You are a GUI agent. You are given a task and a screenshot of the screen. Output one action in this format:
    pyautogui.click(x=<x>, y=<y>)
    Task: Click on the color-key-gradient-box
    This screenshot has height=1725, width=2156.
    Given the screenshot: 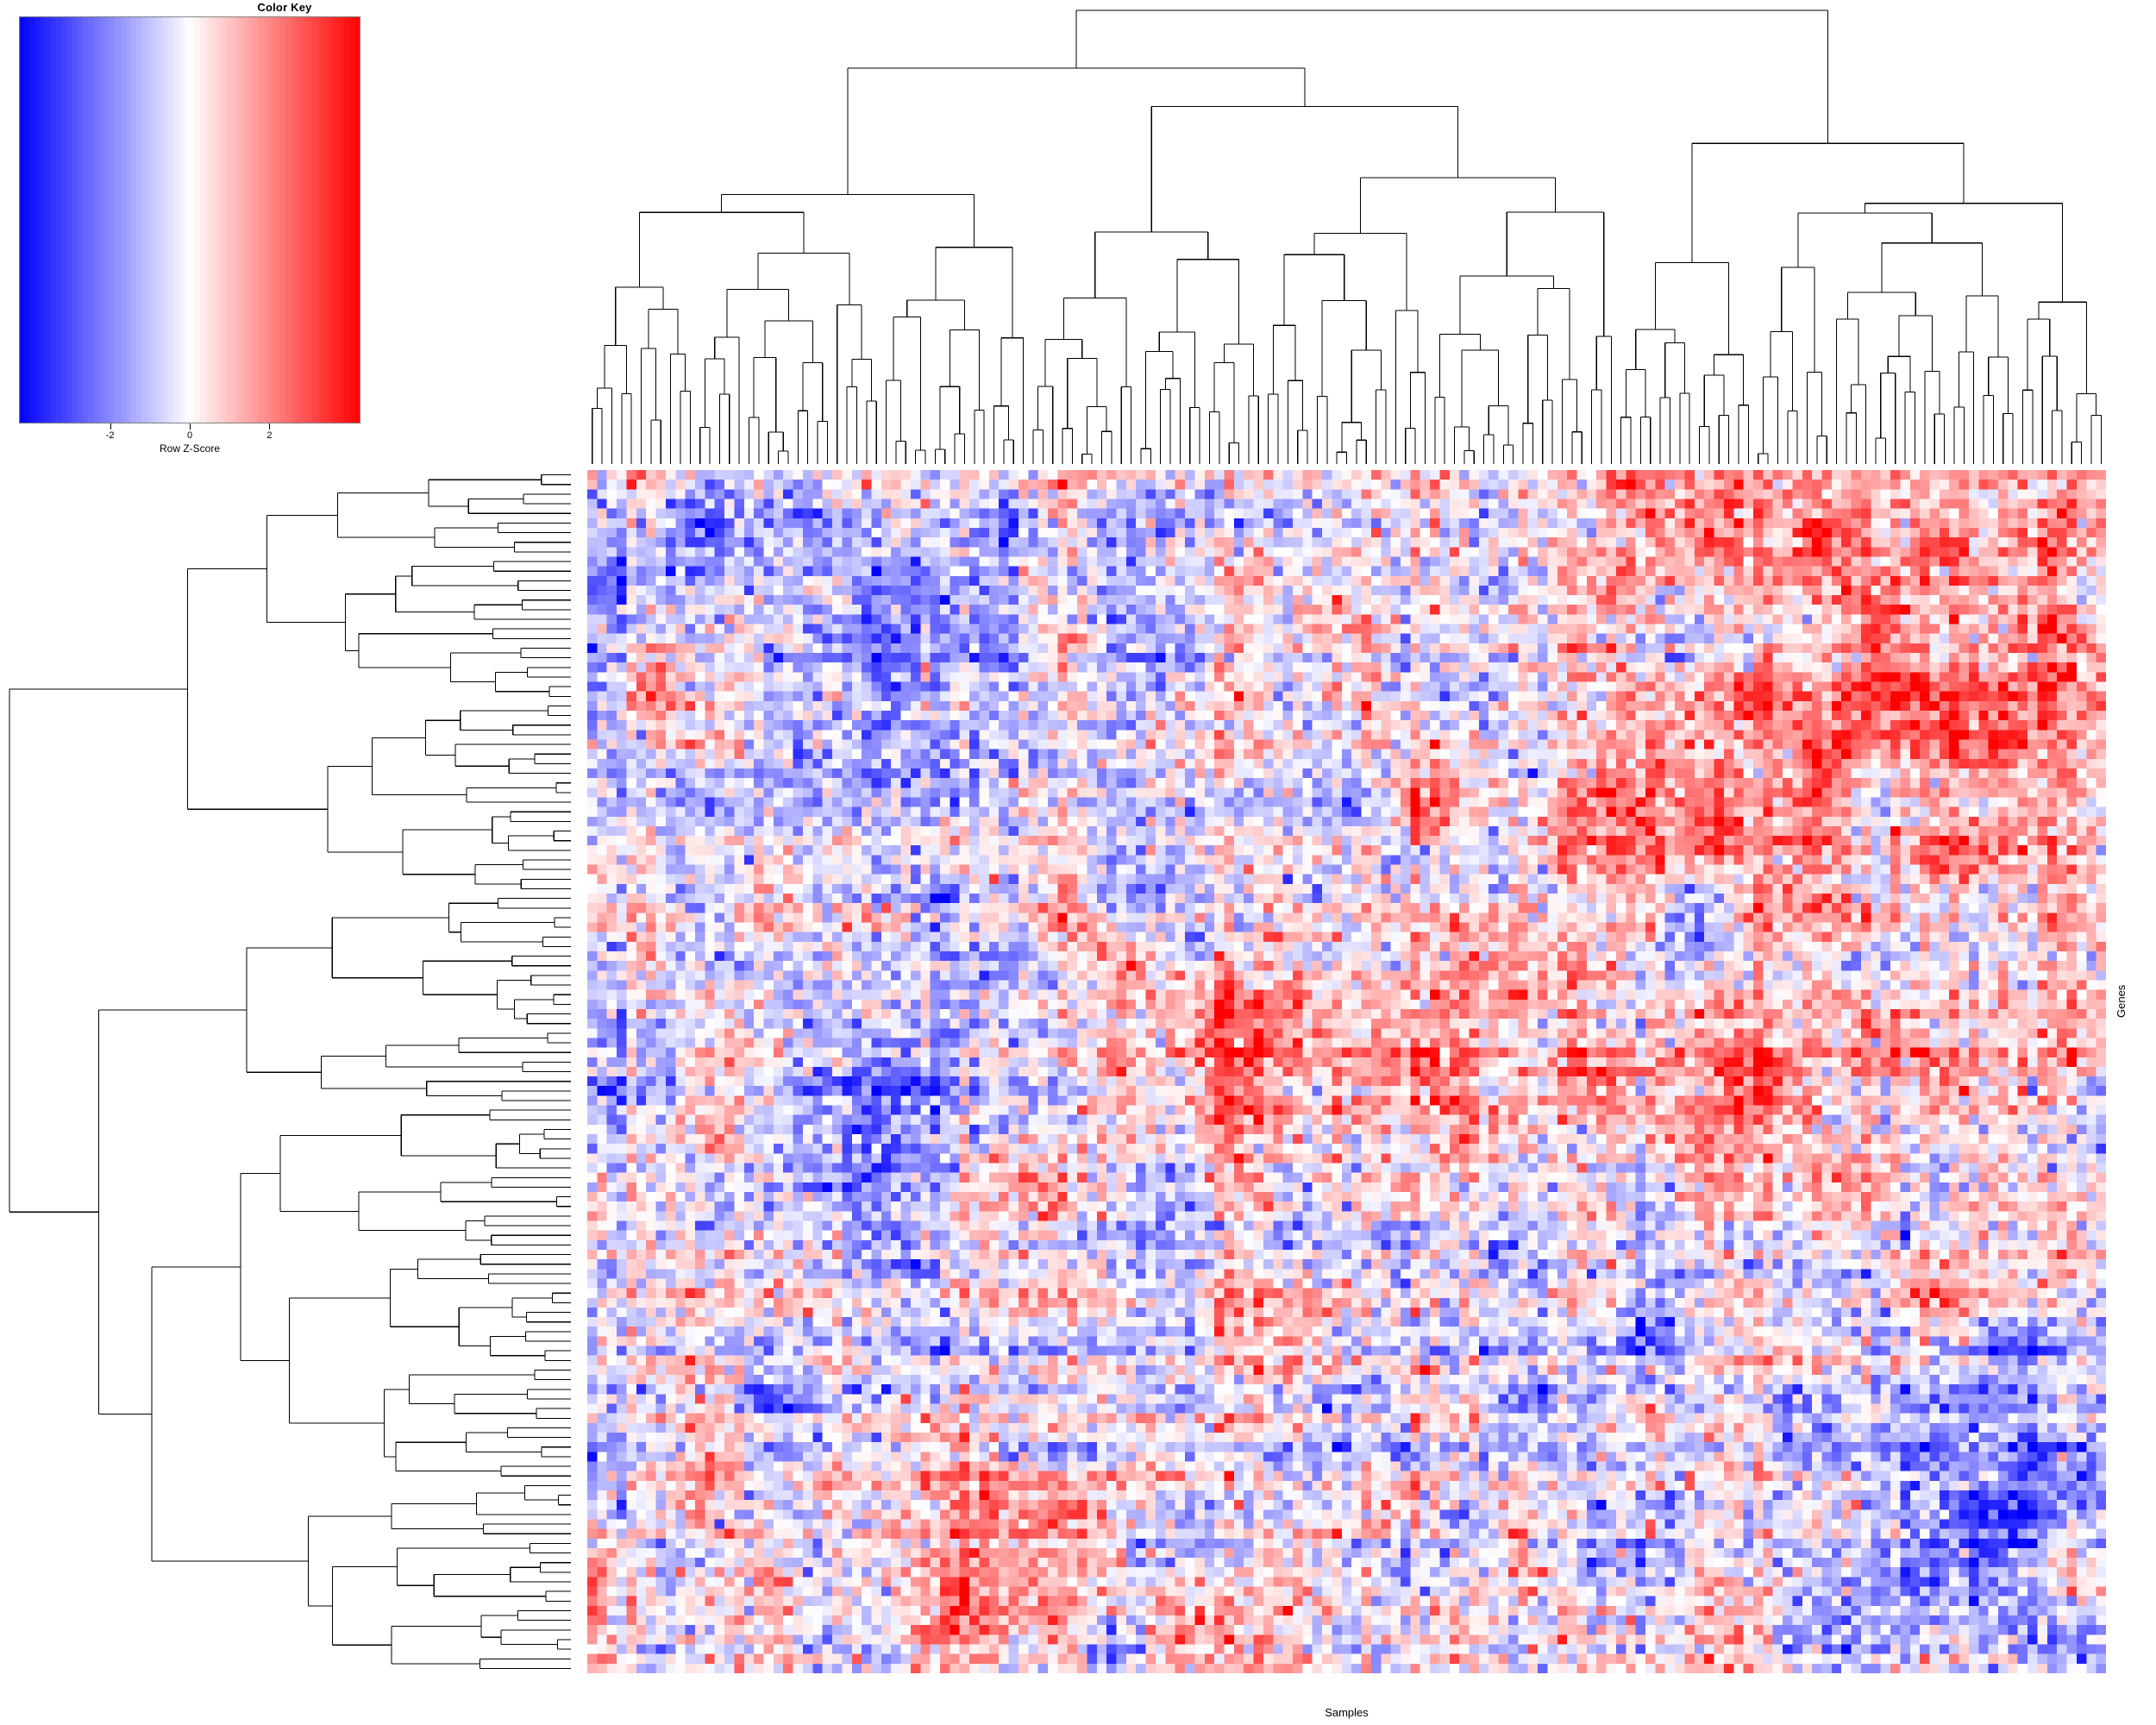 What is the action you would take?
    pyautogui.click(x=189, y=219)
    